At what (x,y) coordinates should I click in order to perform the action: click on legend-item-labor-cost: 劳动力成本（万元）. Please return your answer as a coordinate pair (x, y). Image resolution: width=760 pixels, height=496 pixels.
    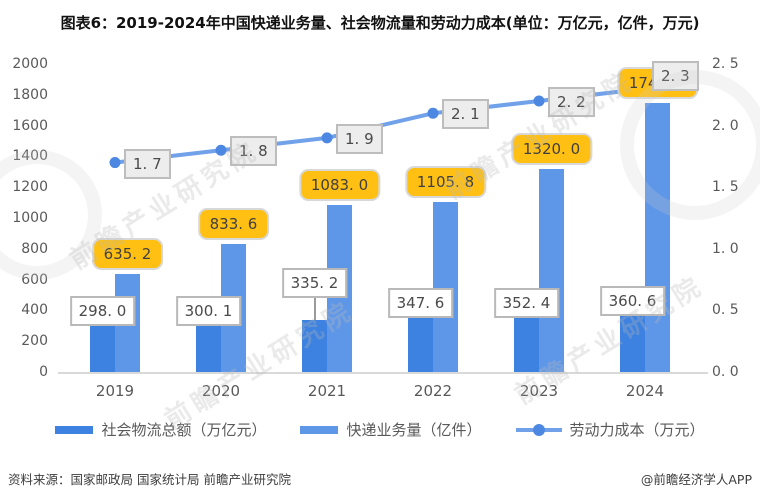
    Looking at the image, I should click on (610, 429).